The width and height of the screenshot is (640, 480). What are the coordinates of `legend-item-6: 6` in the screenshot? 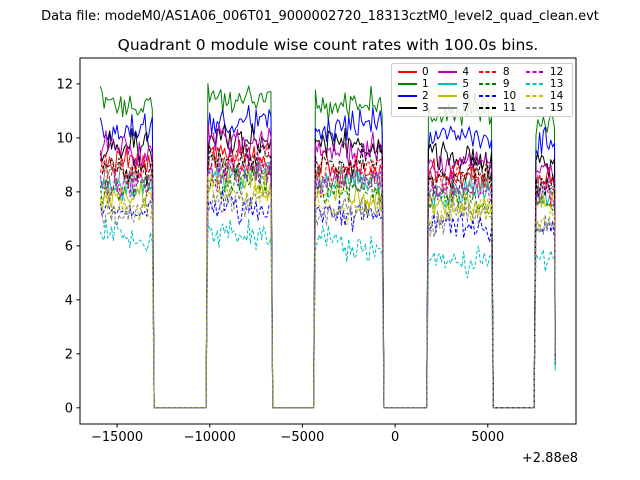 It's located at (454, 96).